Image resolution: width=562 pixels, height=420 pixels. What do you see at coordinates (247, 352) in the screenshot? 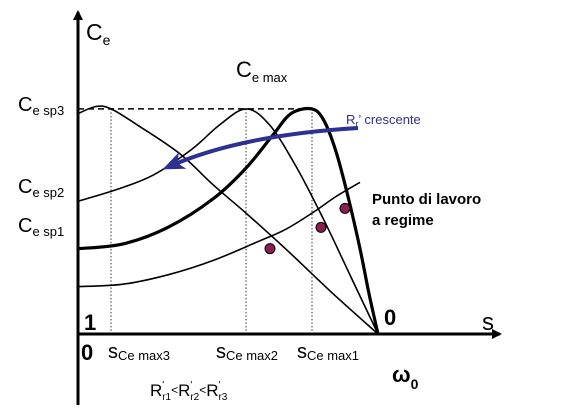
I see `x-tick-label-s-cemax2: sCe max2` at bounding box center [247, 352].